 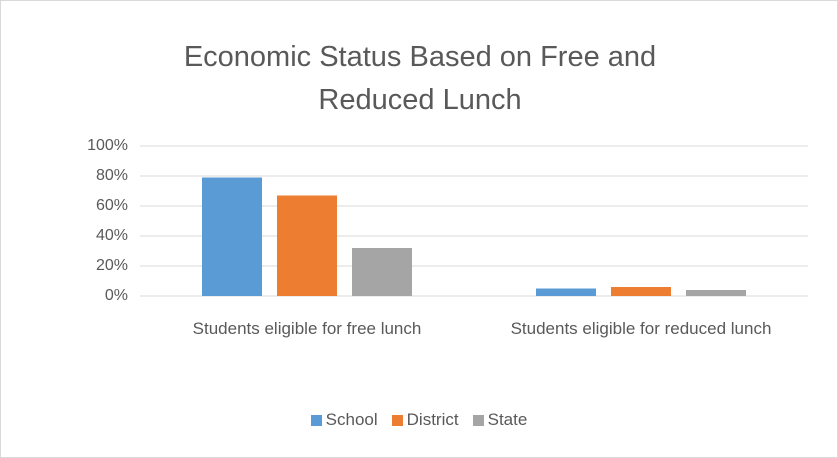 I want to click on legend-item: District, so click(x=425, y=420).